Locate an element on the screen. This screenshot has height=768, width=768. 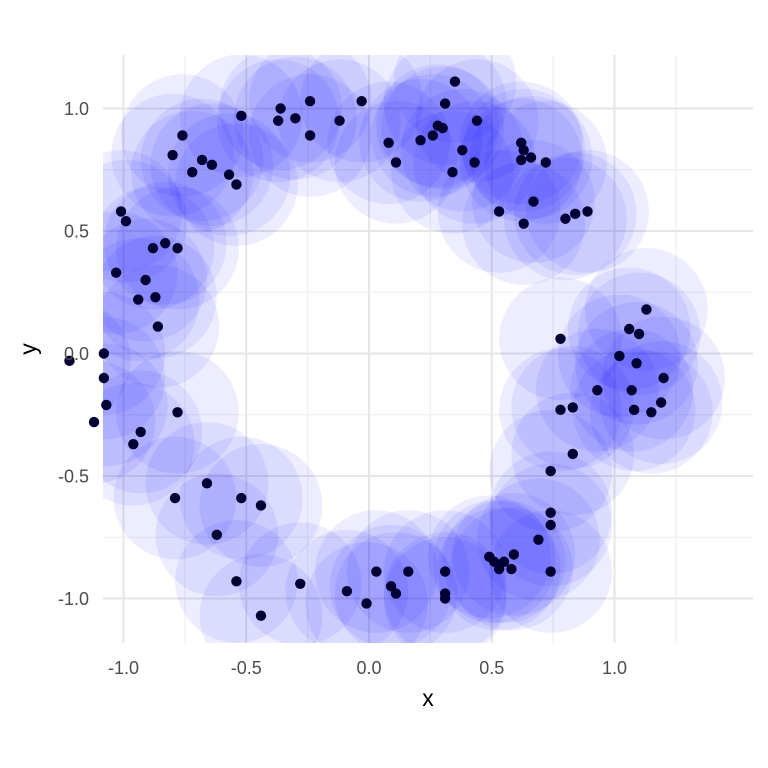
x-tick-label: -0.5 is located at coordinates (246, 668).